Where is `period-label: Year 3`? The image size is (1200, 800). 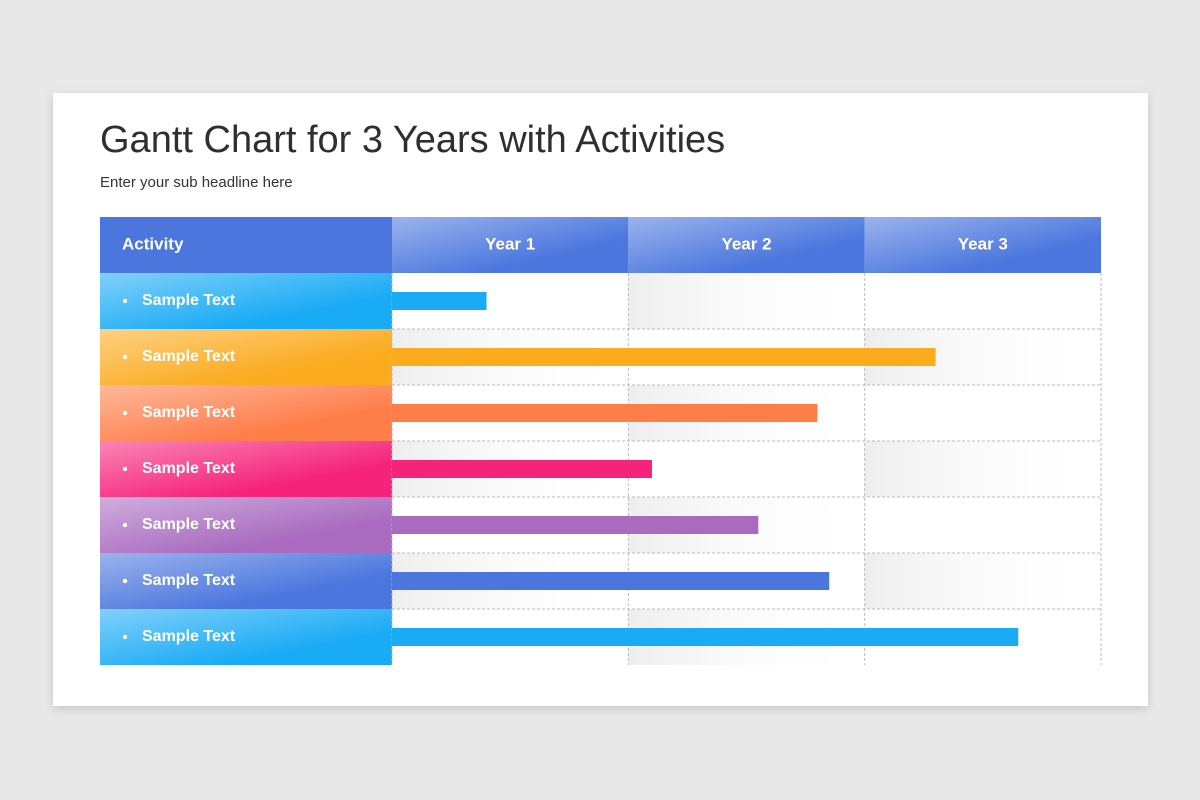 period-label: Year 3 is located at coordinates (983, 243).